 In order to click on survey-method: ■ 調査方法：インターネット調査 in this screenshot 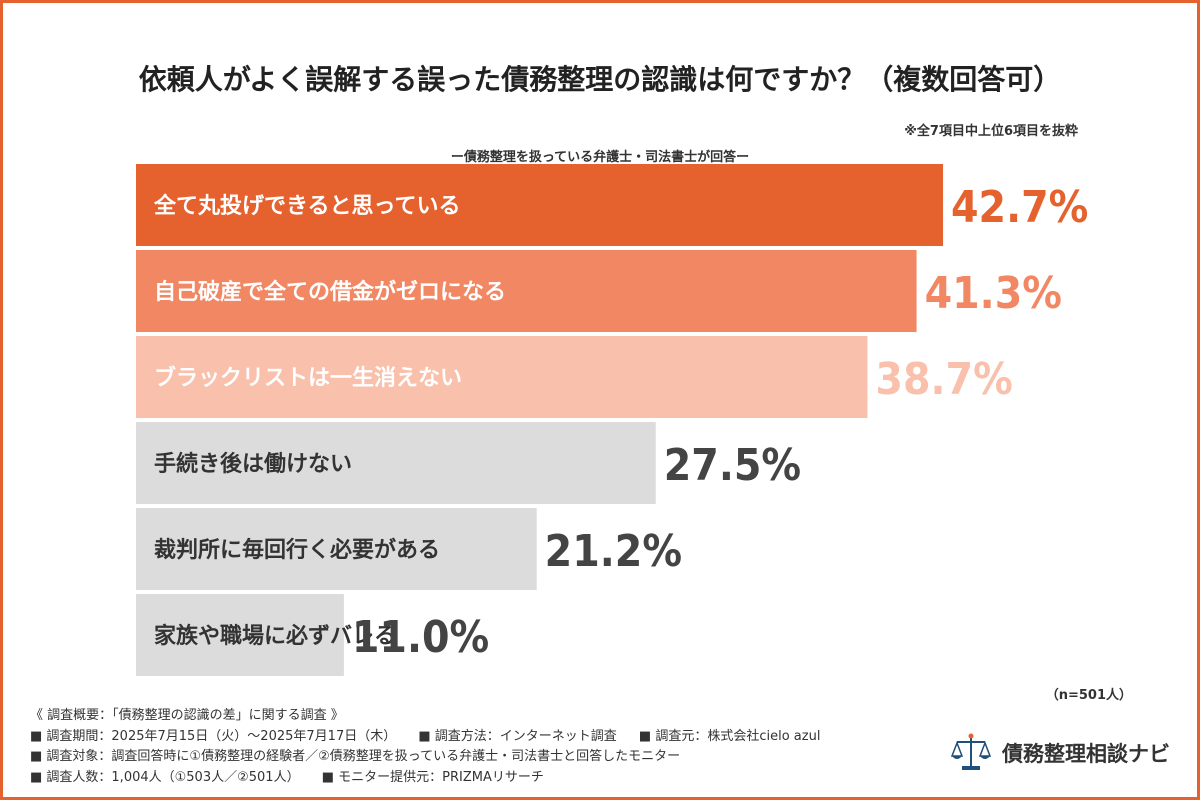, I will do `click(517, 736)`.